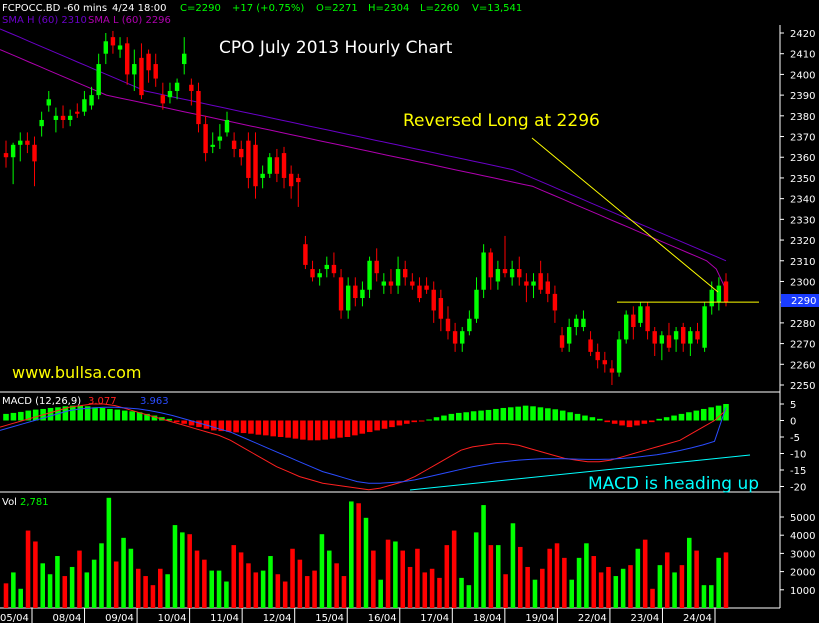  What do you see at coordinates (798, 455) in the screenshot?
I see `macd-tick-label: -10` at bounding box center [798, 455].